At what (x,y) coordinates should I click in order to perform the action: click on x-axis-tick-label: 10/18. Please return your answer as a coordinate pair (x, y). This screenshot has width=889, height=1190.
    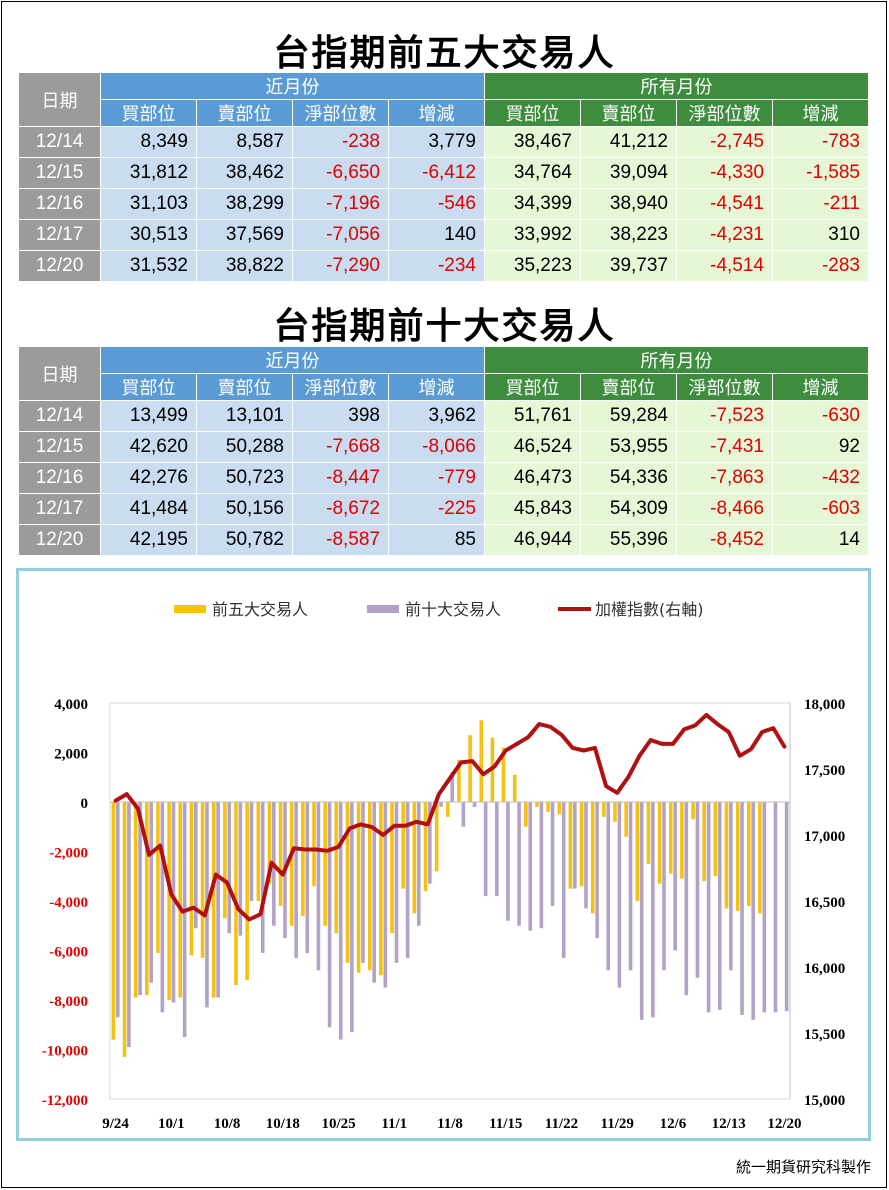
    Looking at the image, I should click on (283, 1124).